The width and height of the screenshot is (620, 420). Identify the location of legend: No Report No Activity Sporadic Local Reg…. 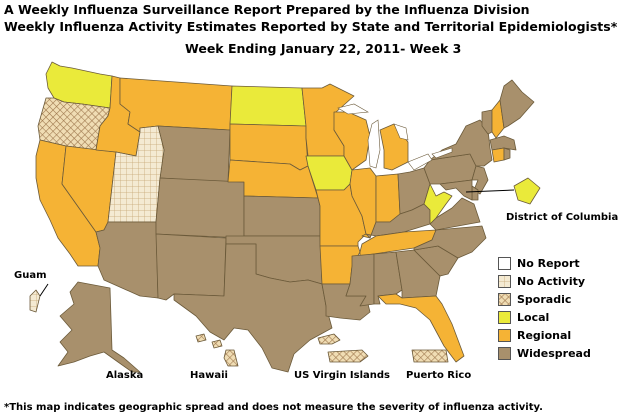
(544, 308).